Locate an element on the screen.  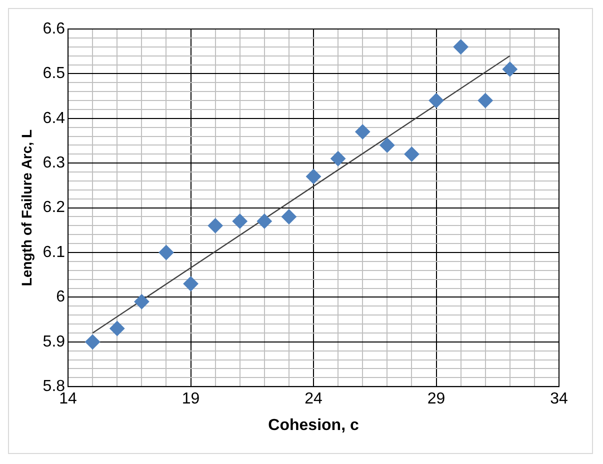
y-axis-title: Length of Failure Arc, L is located at coordinates (26, 207).